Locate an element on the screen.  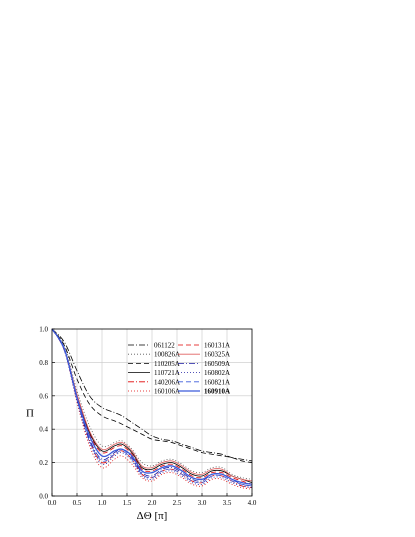
x-tick-label: 2.0 is located at coordinates (152, 503).